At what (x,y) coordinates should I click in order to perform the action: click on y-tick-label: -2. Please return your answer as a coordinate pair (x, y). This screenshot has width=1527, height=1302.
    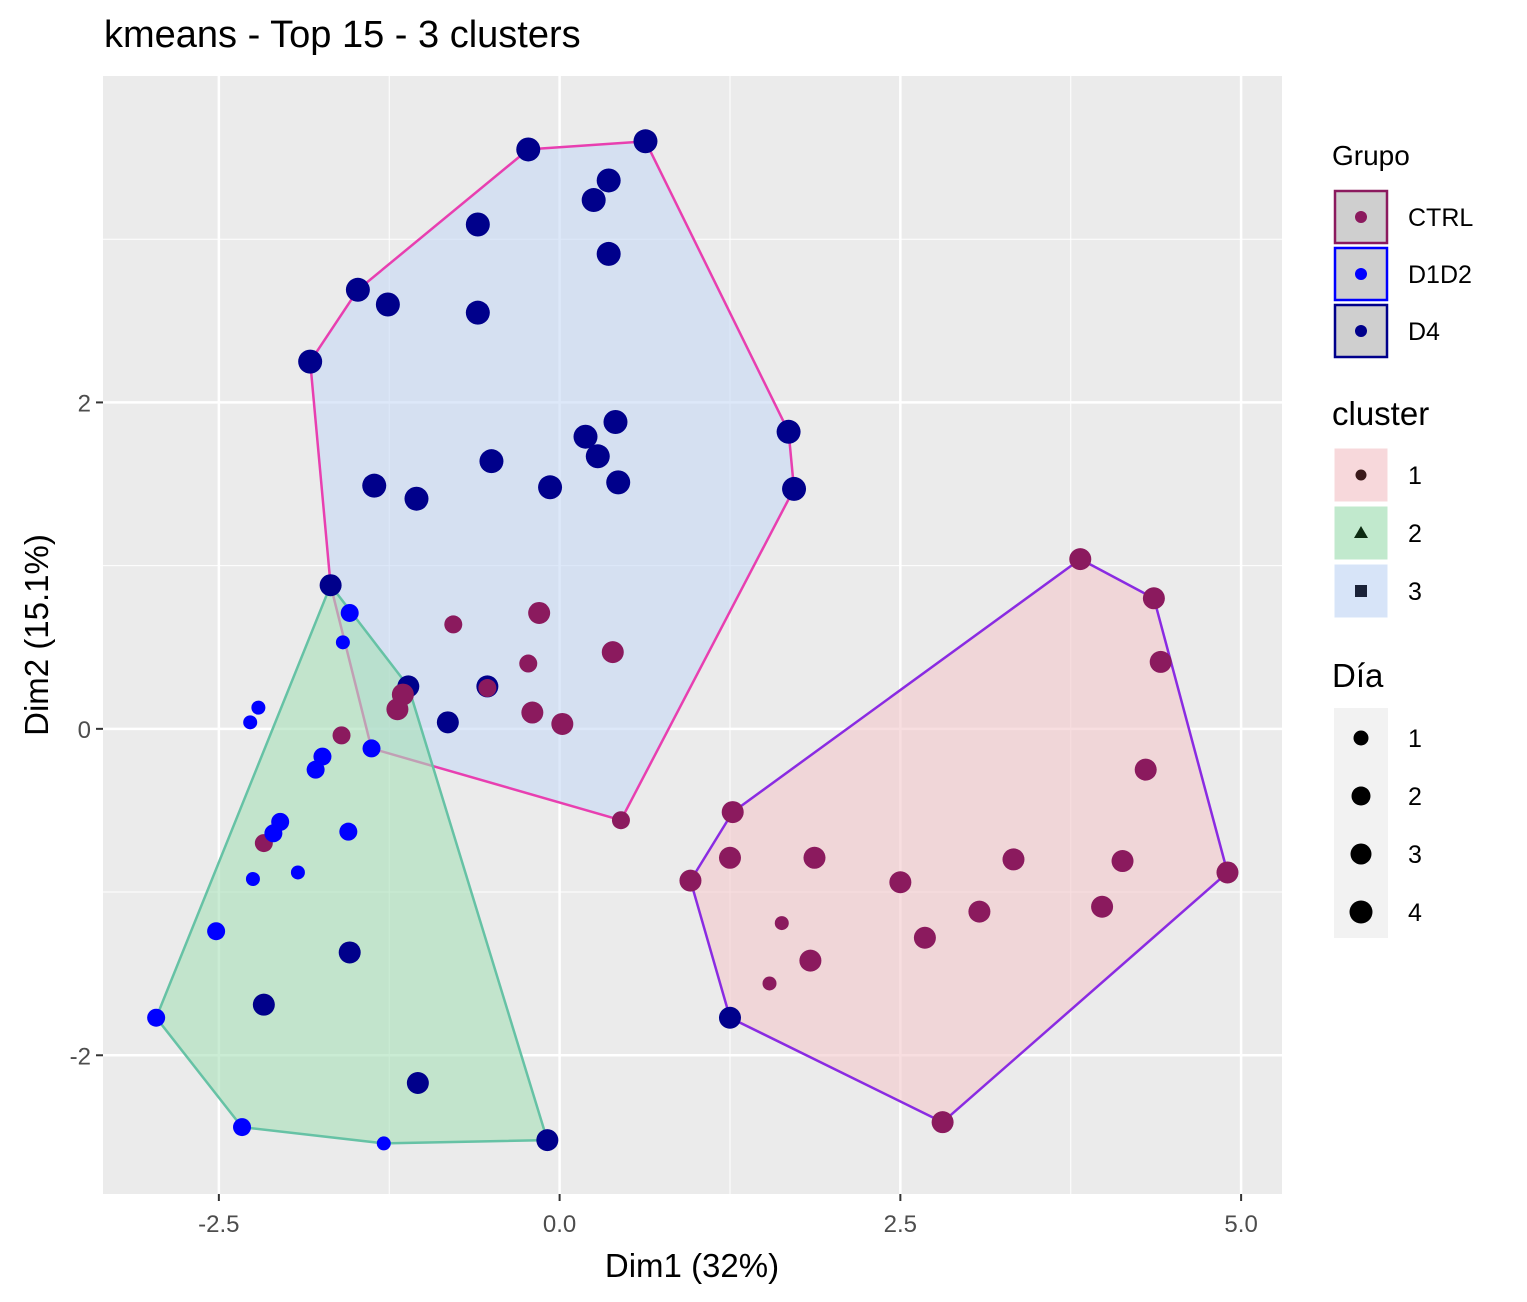
    Looking at the image, I should click on (80, 1056).